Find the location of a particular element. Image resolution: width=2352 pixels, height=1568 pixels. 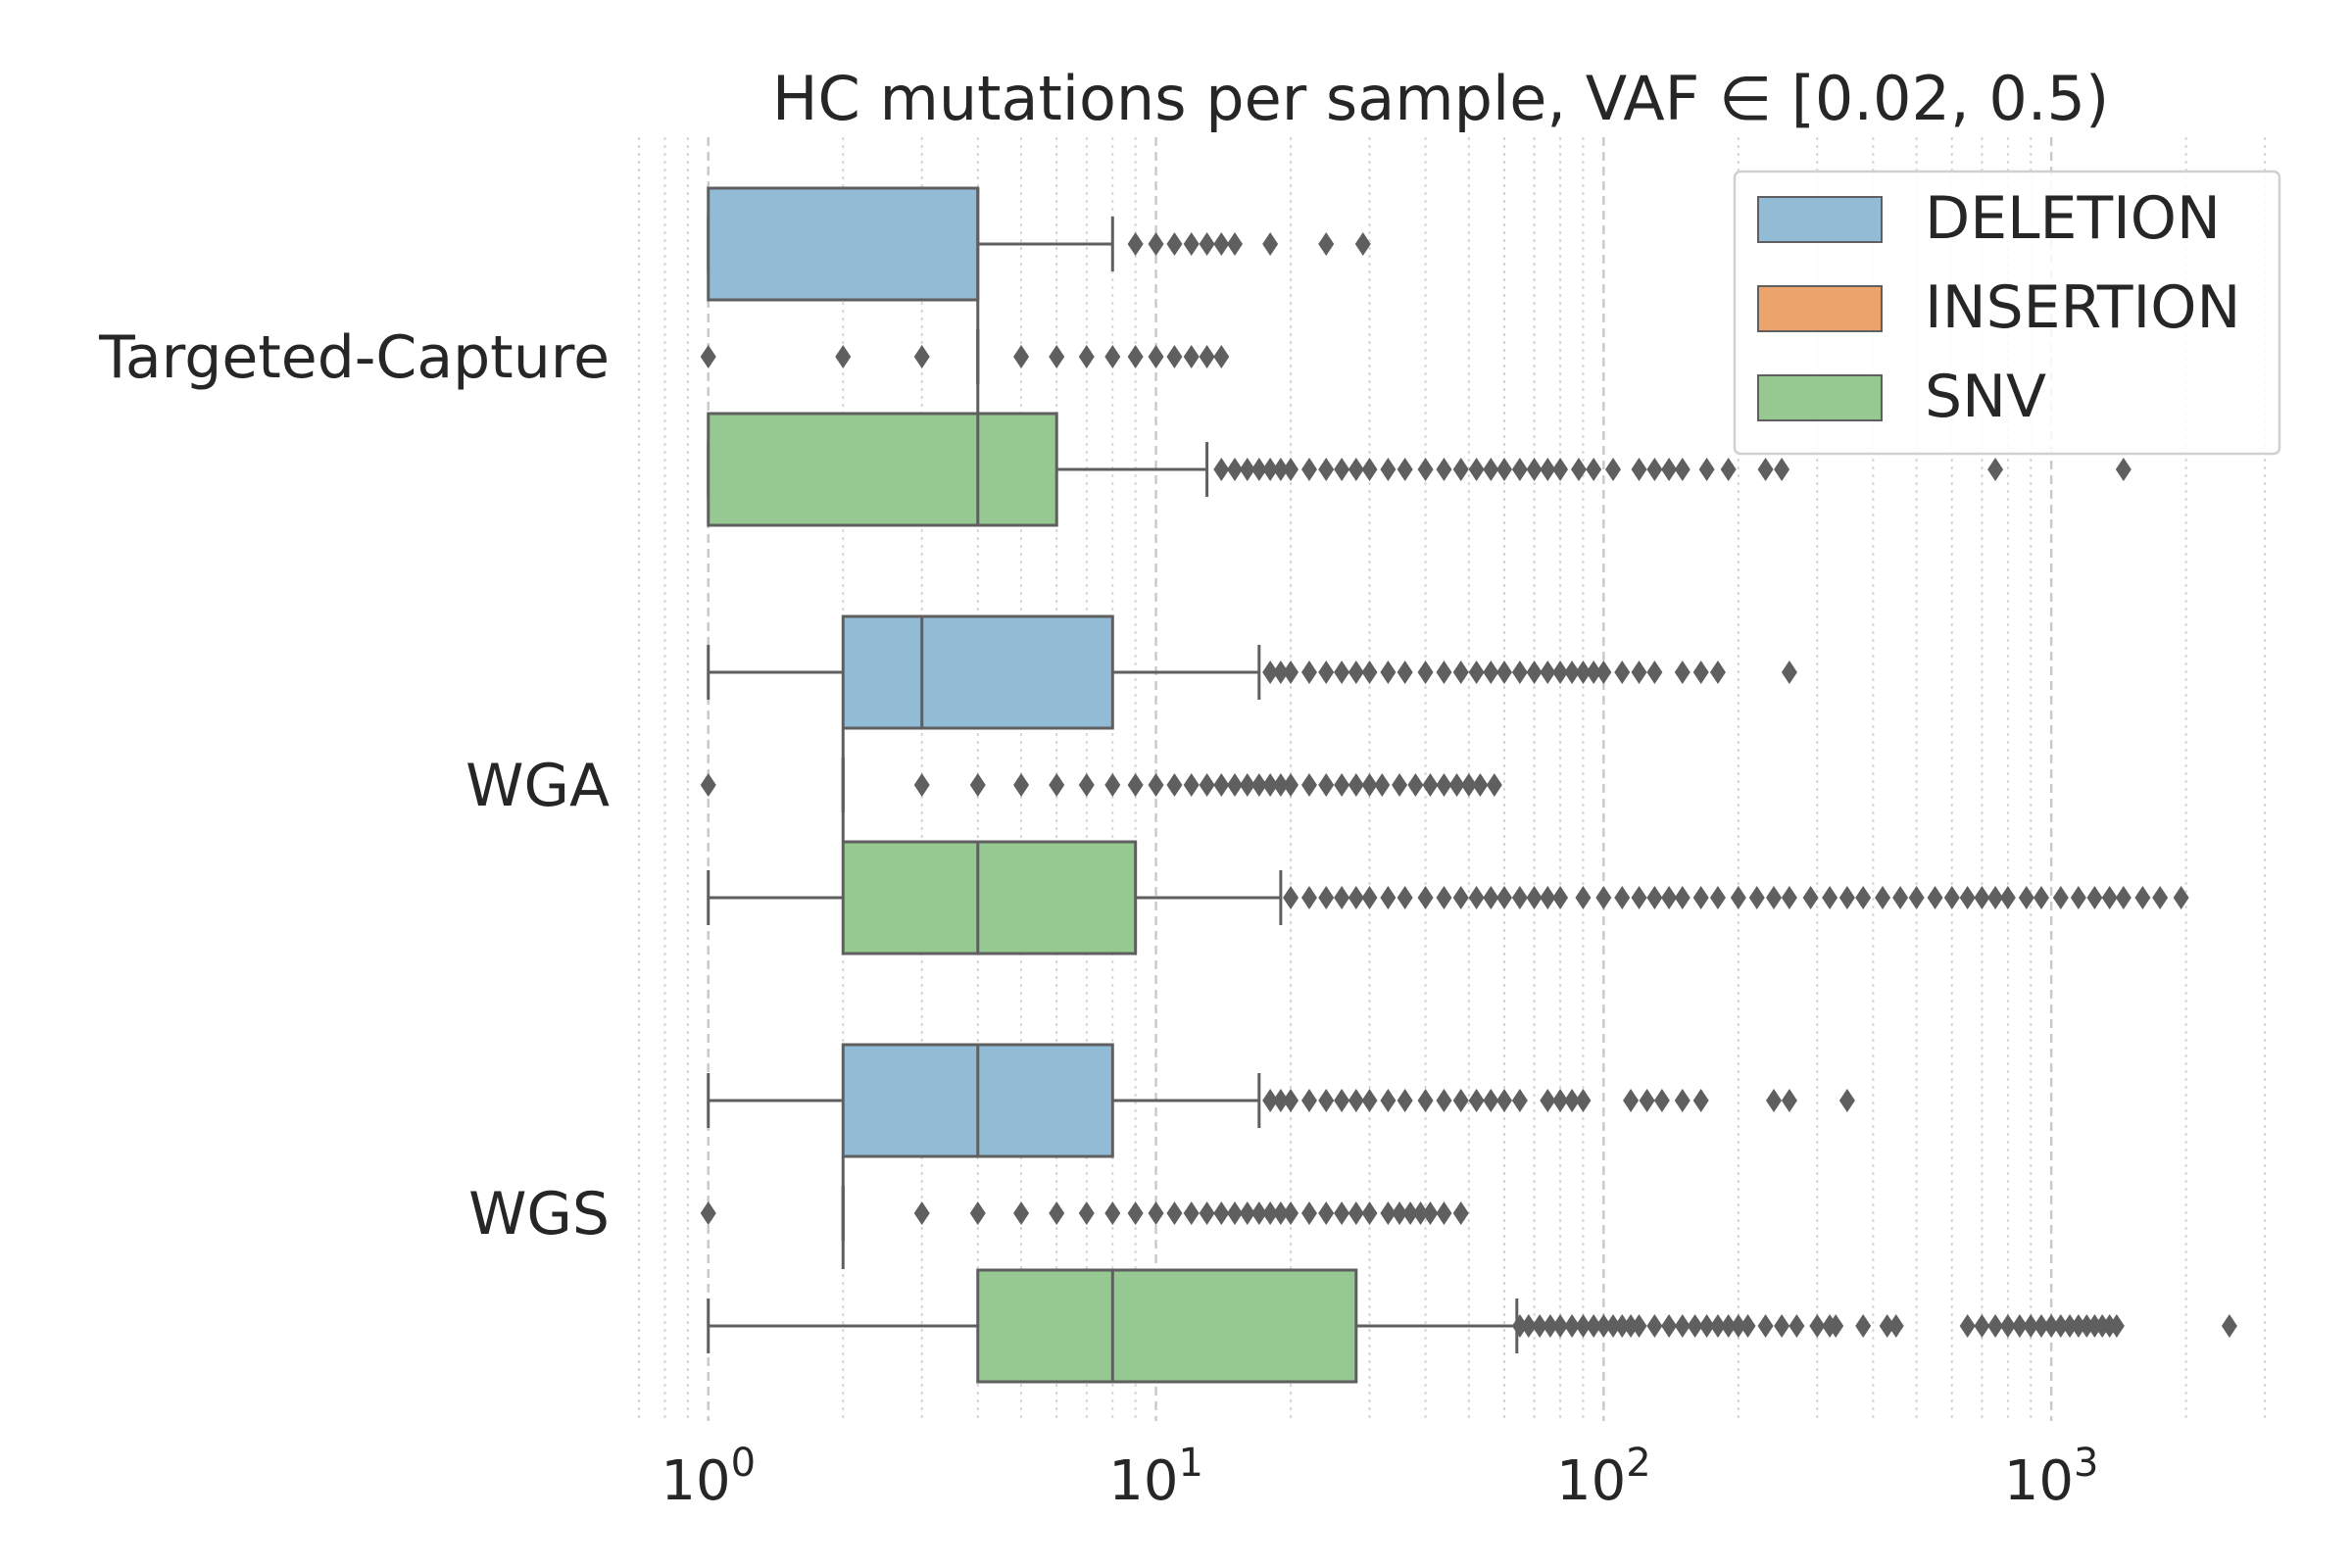

legend-label: INSERTION is located at coordinates (2082, 307).